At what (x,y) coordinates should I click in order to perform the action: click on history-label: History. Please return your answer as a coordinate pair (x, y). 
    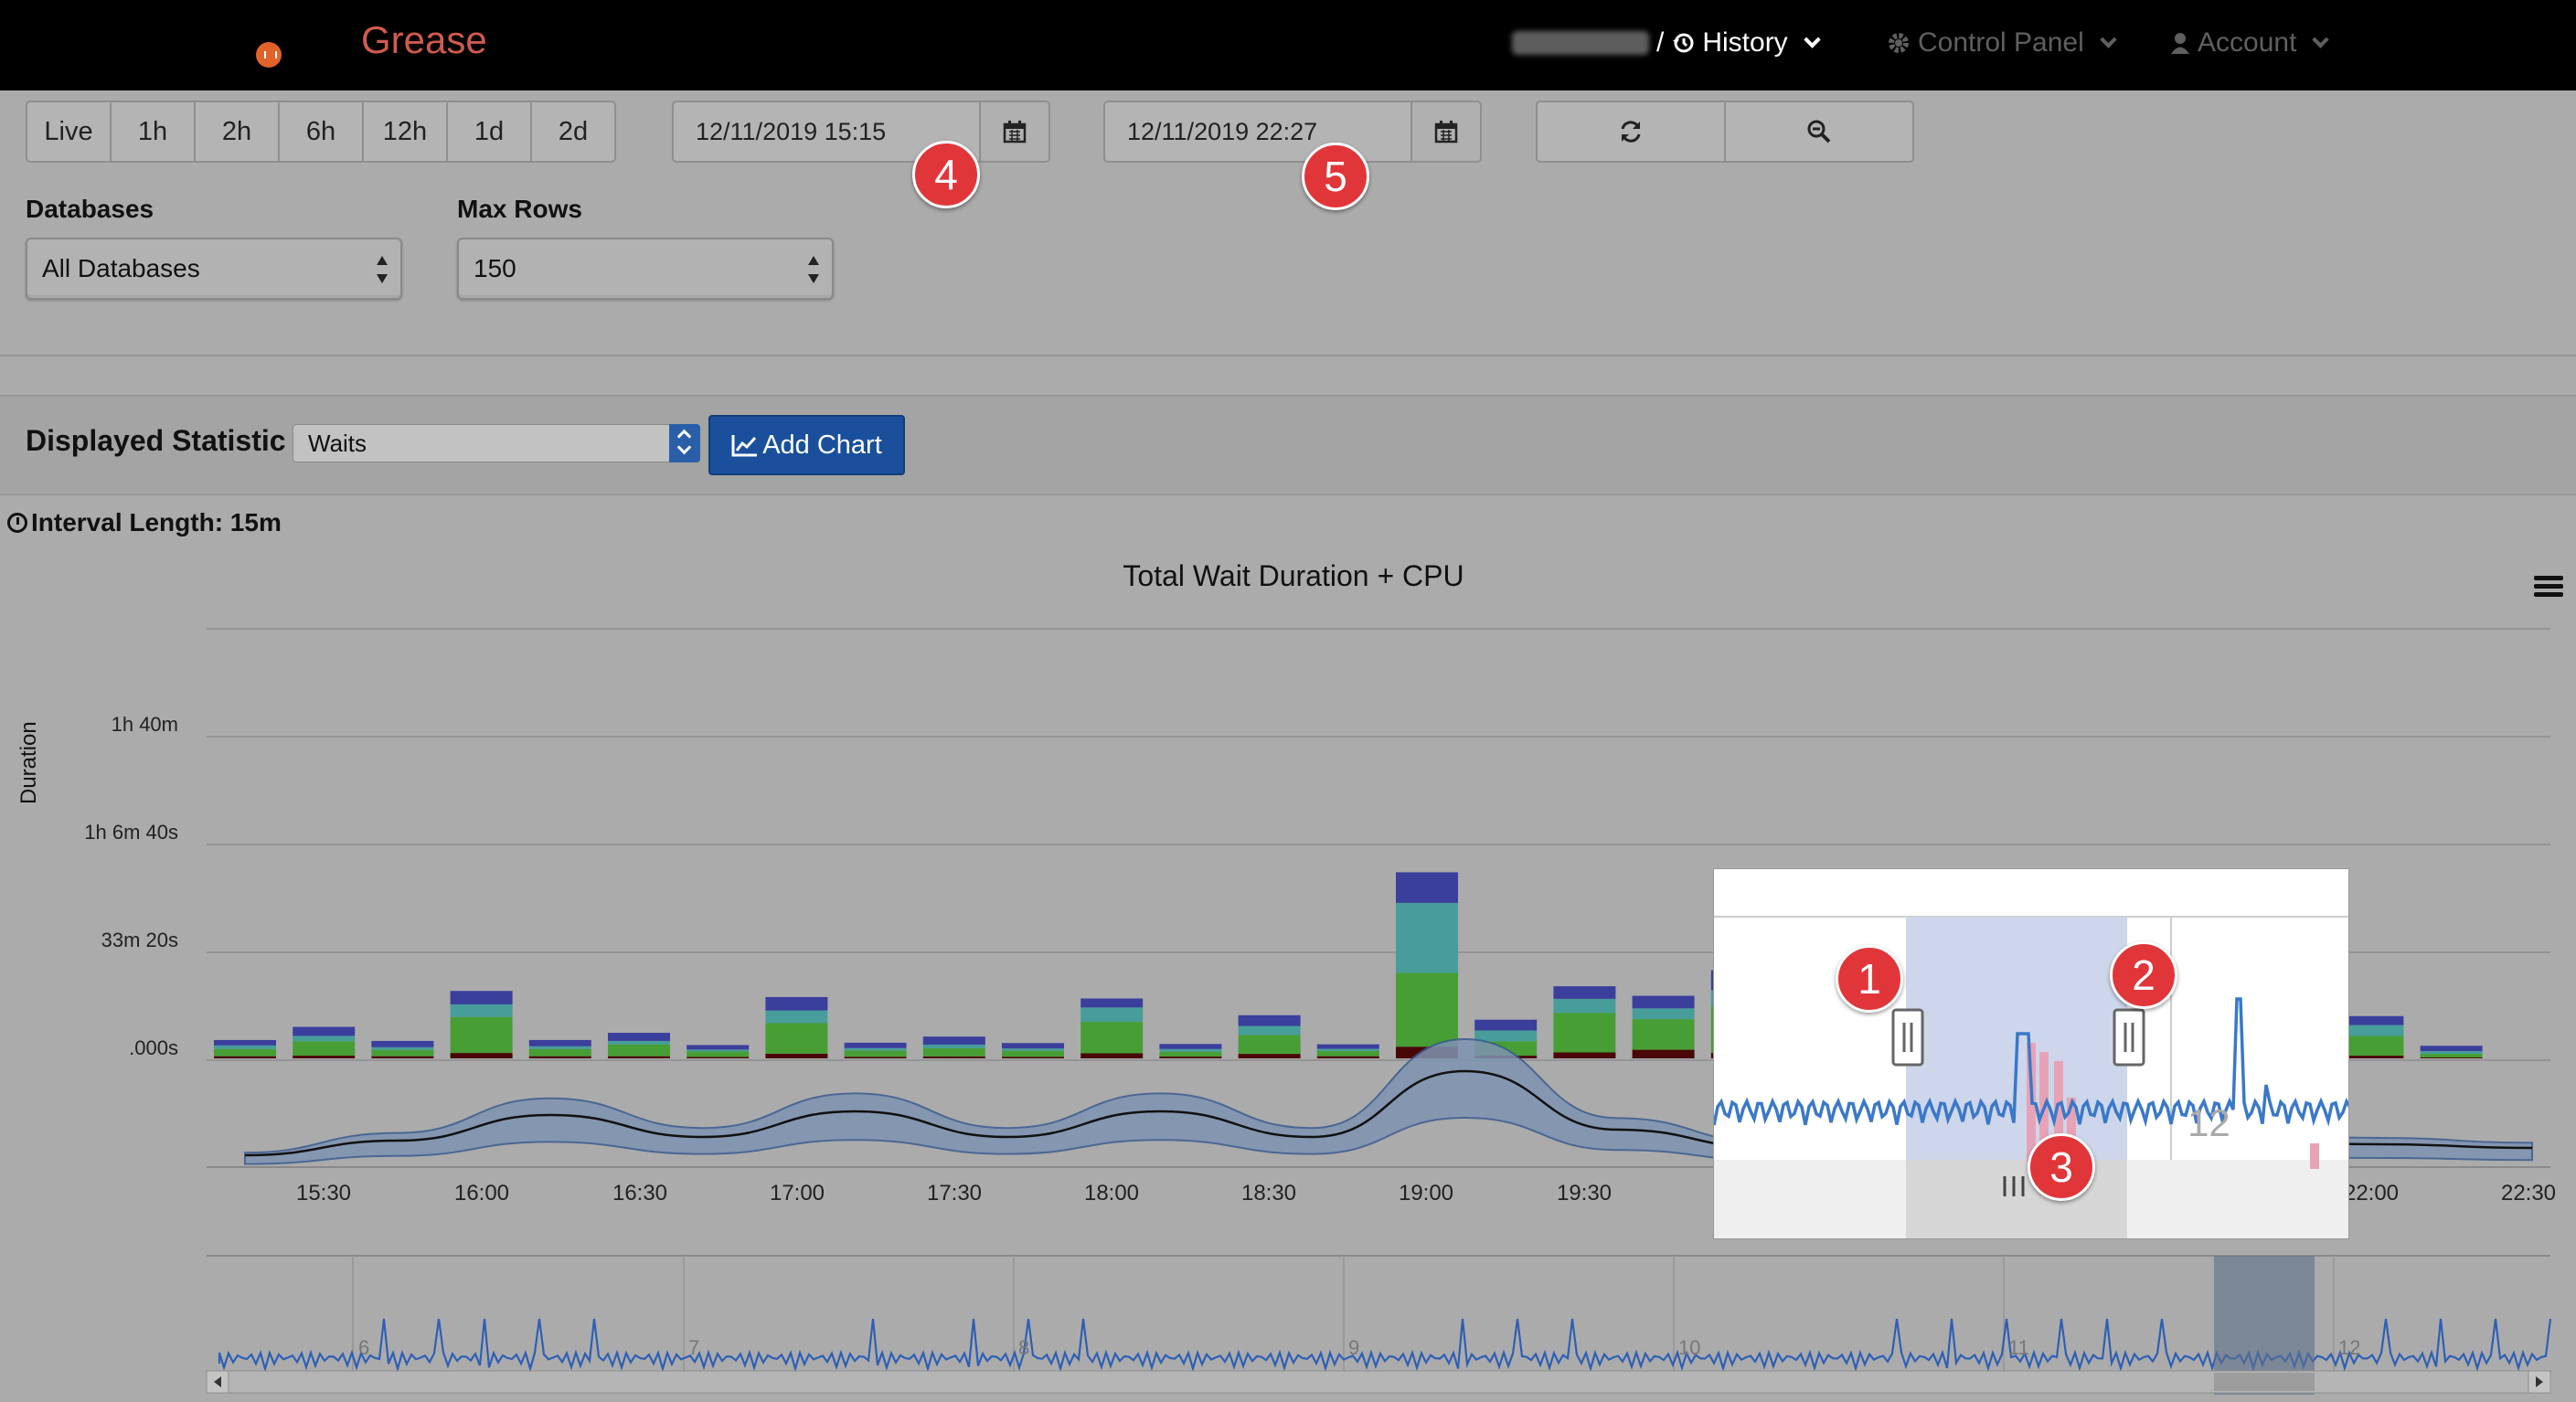
    Looking at the image, I should click on (1745, 42).